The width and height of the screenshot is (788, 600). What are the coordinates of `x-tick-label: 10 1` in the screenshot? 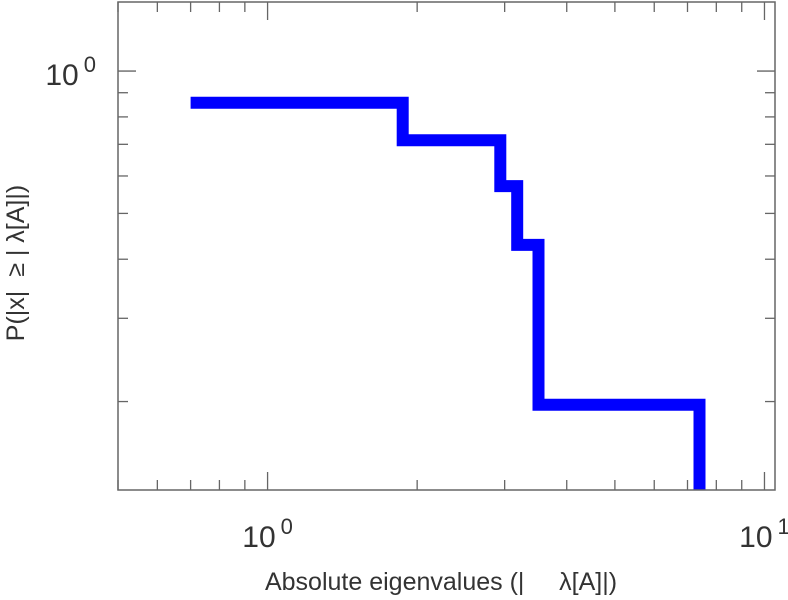 It's located at (763, 534).